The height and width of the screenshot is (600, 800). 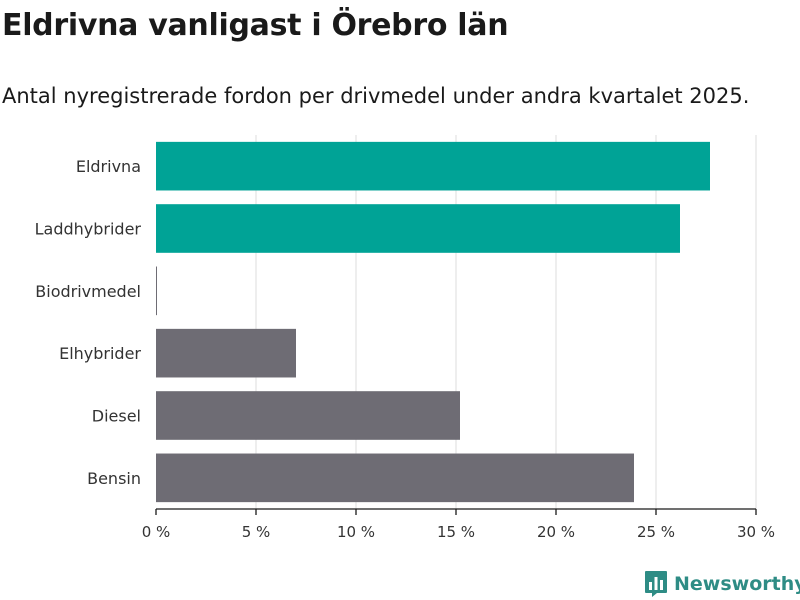 What do you see at coordinates (88, 291) in the screenshot?
I see `category-label: Biodrivmedel` at bounding box center [88, 291].